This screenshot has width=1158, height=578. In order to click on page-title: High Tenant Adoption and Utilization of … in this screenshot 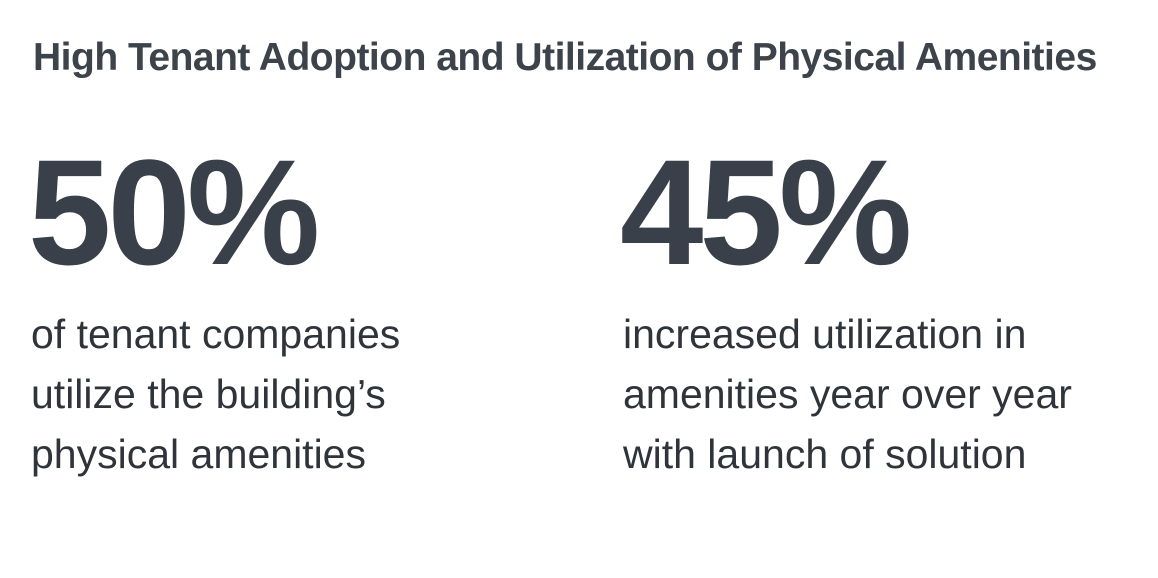, I will do `click(565, 57)`.